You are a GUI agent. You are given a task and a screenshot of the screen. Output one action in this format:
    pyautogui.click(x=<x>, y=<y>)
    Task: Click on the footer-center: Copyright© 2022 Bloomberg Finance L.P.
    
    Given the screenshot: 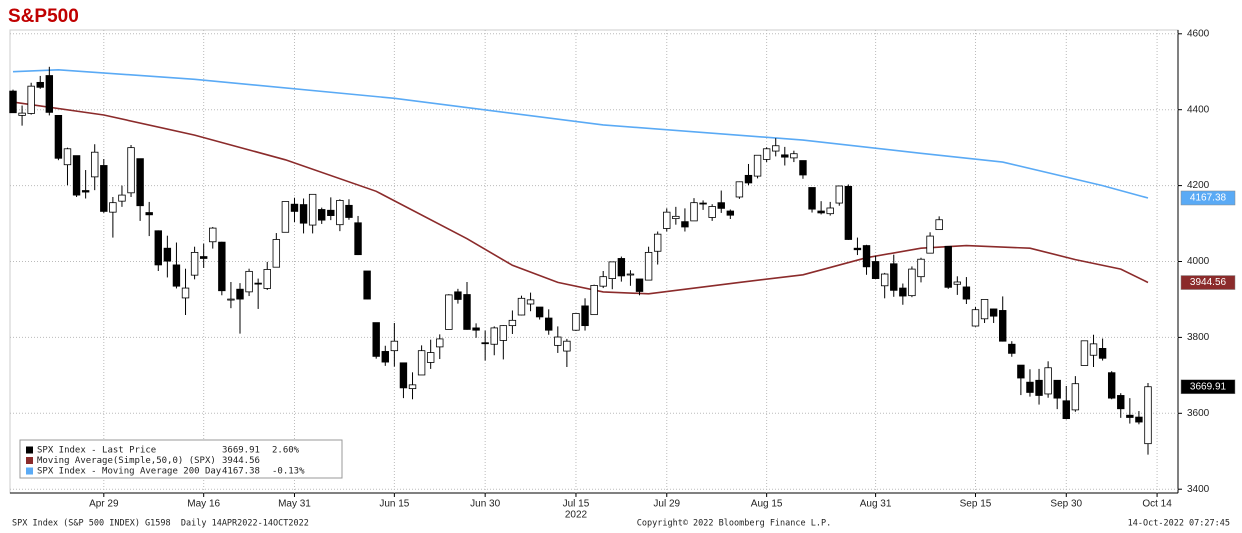 What is the action you would take?
    pyautogui.click(x=734, y=524)
    